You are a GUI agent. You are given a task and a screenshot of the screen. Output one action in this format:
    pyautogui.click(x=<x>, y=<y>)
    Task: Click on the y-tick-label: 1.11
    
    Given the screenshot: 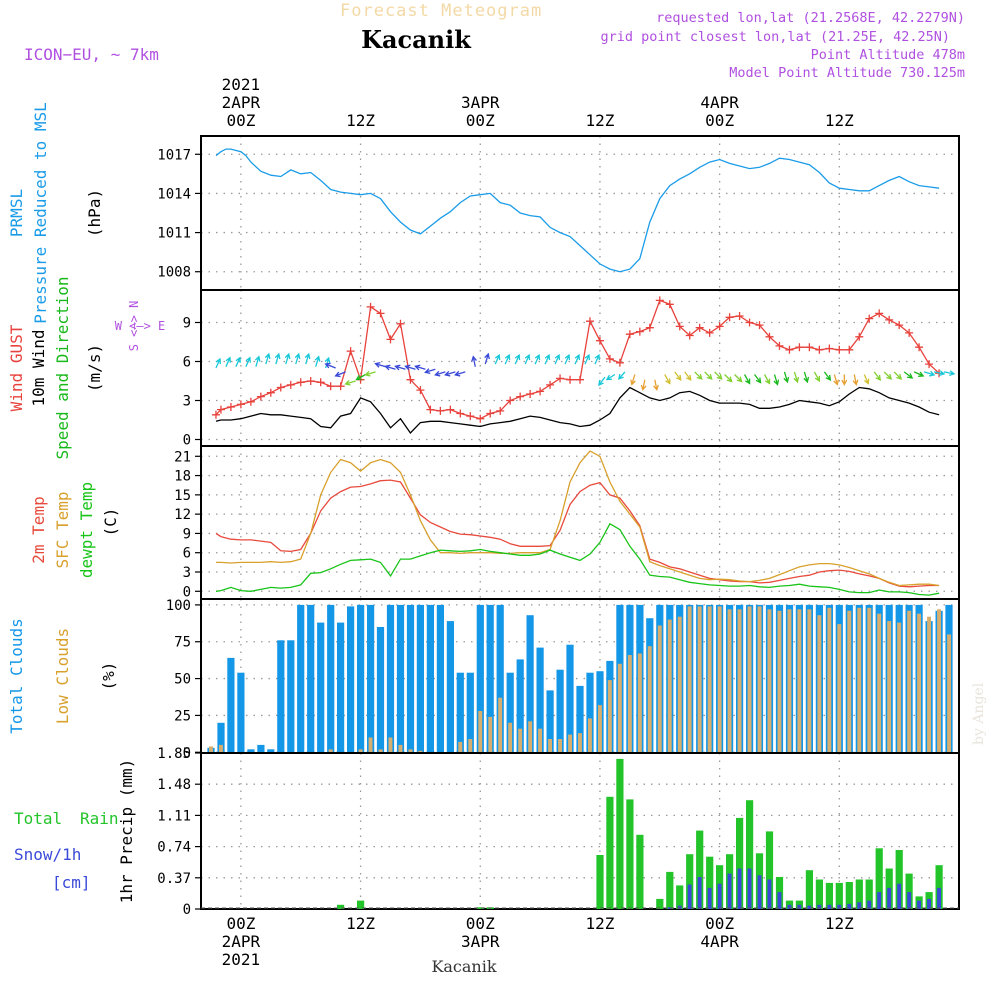 What is the action you would take?
    pyautogui.click(x=174, y=816)
    